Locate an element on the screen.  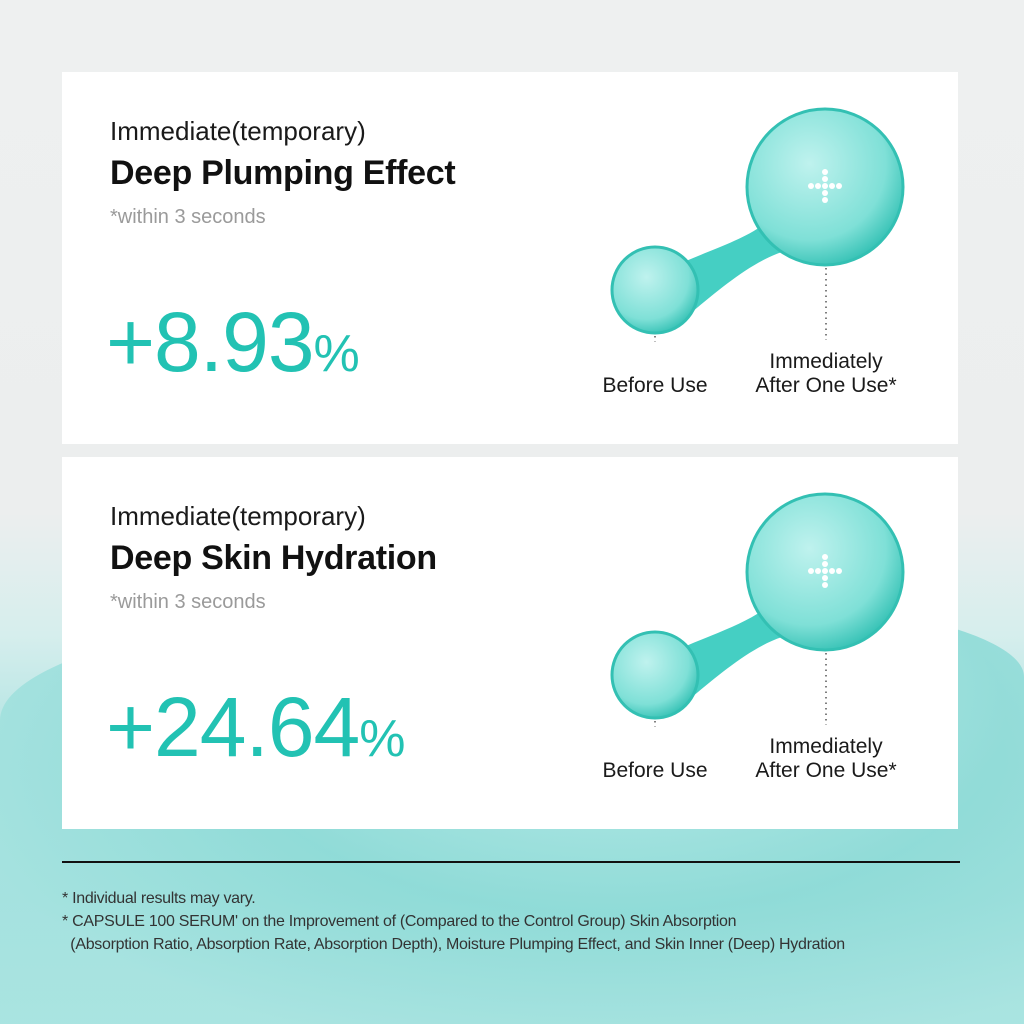
result-value: +8.93% is located at coordinates (233, 342).